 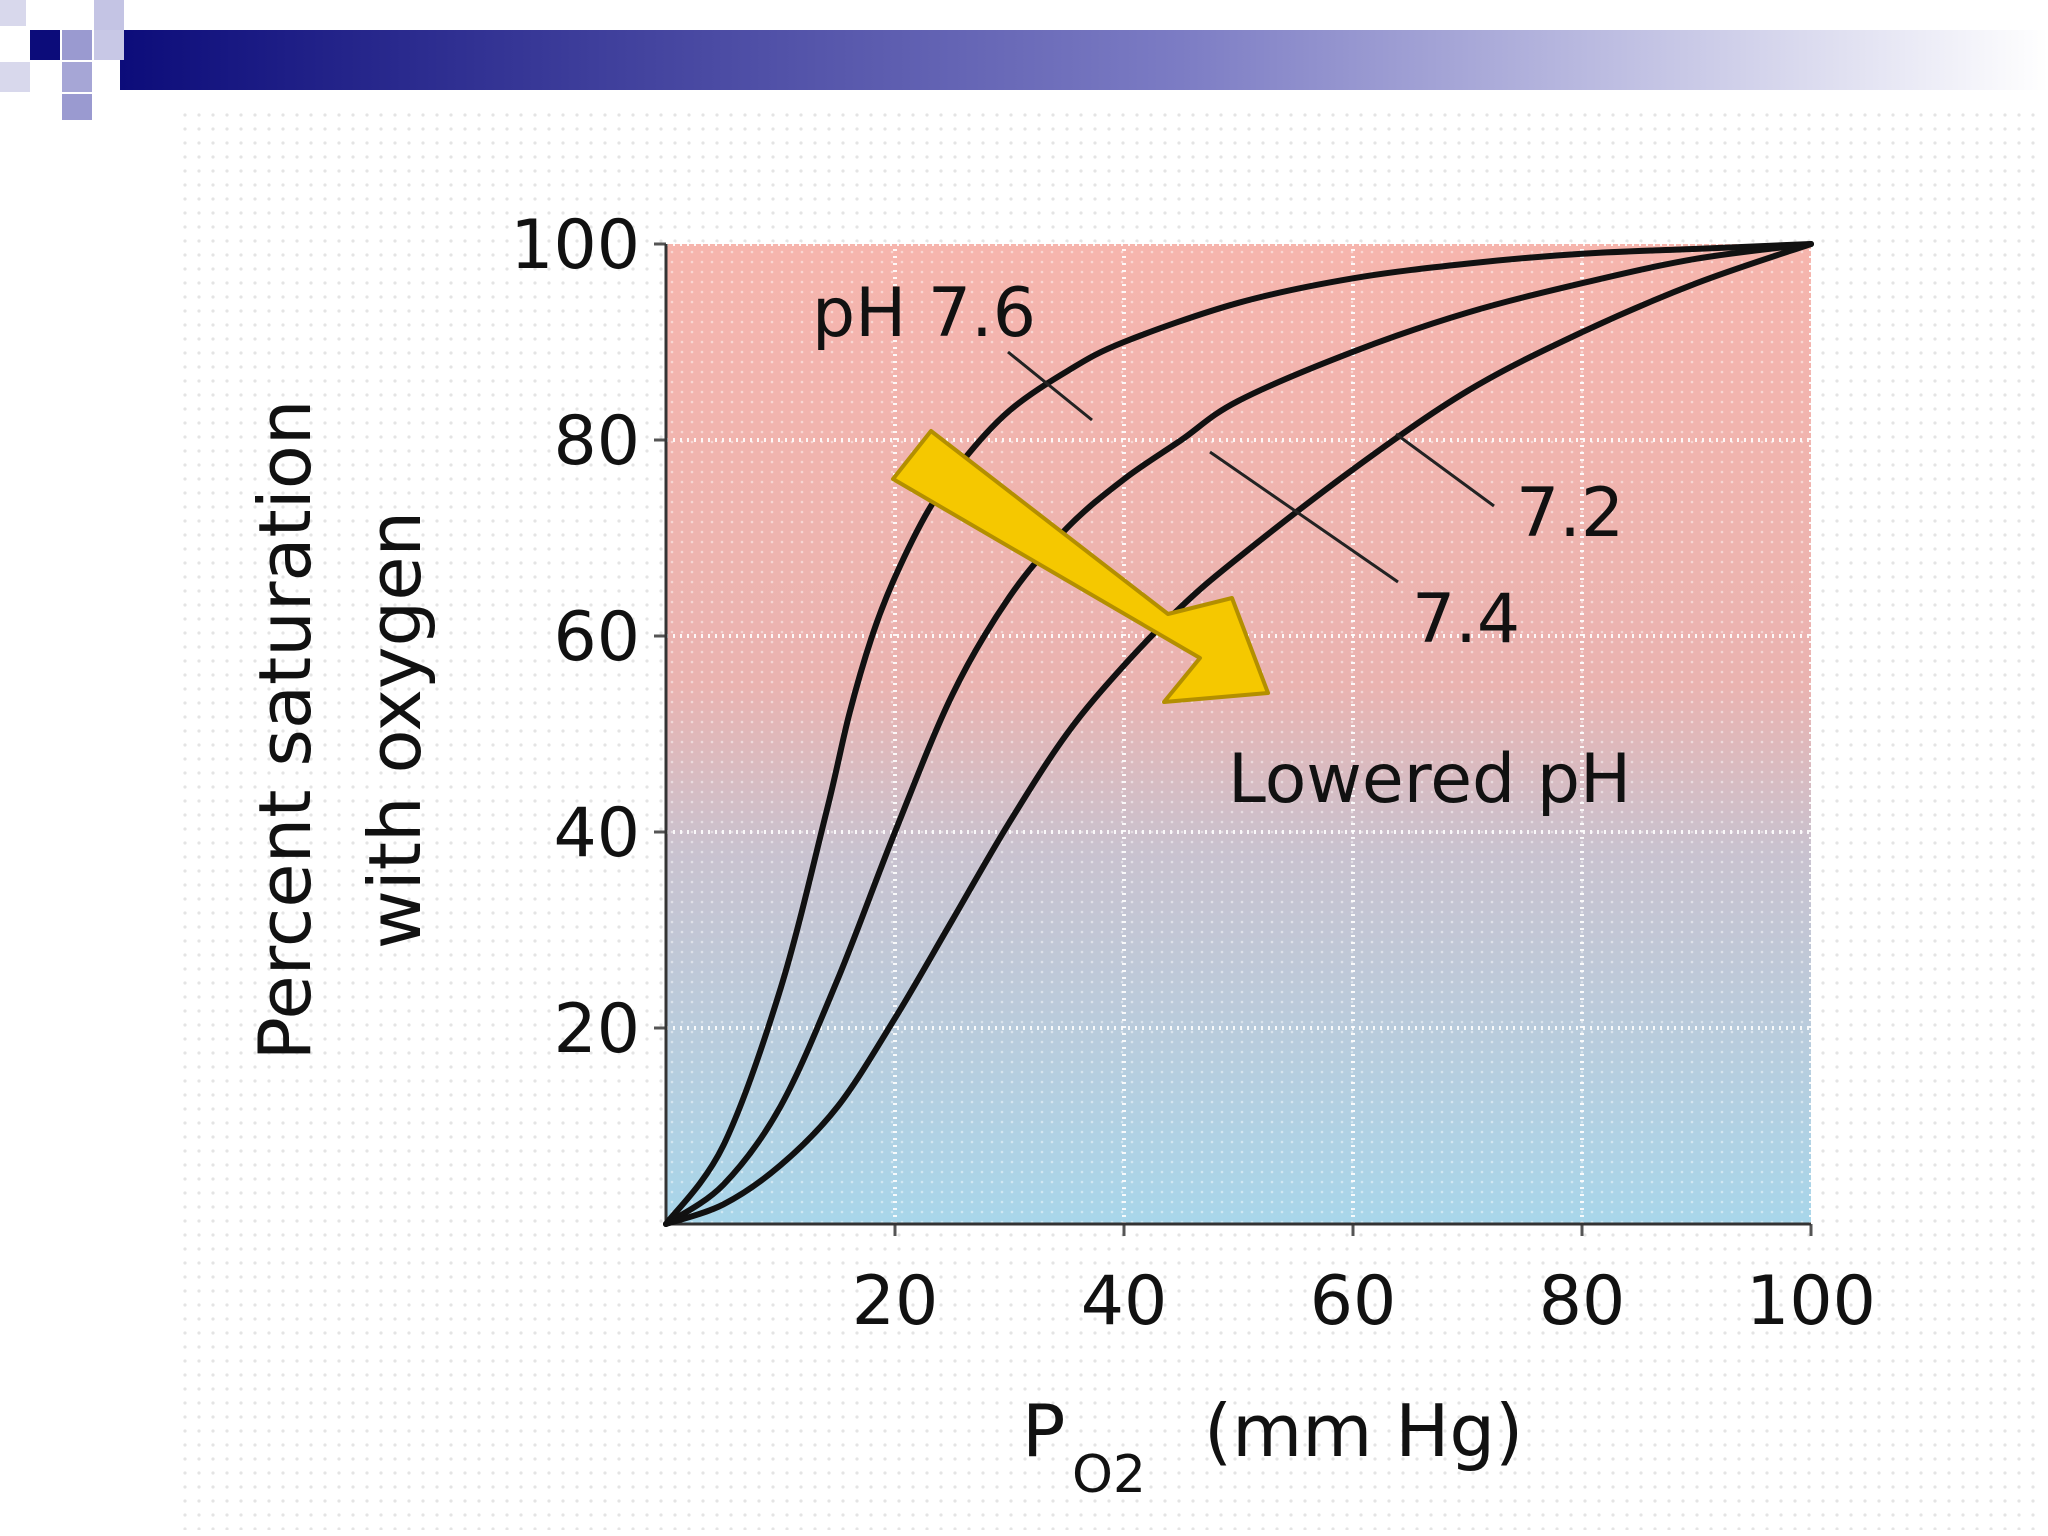 I want to click on curve-label-7-4: 7.4, so click(x=1466, y=619).